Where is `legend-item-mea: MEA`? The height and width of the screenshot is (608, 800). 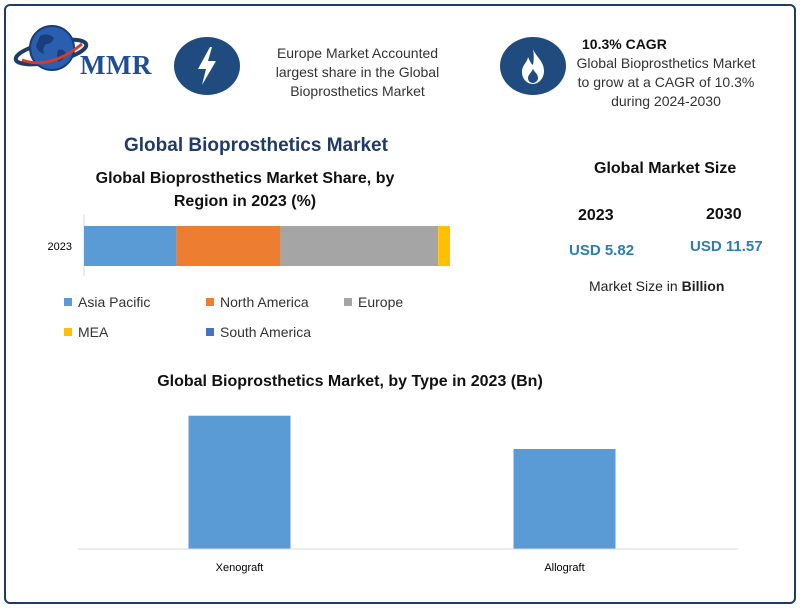
legend-item-mea: MEA is located at coordinates (86, 332).